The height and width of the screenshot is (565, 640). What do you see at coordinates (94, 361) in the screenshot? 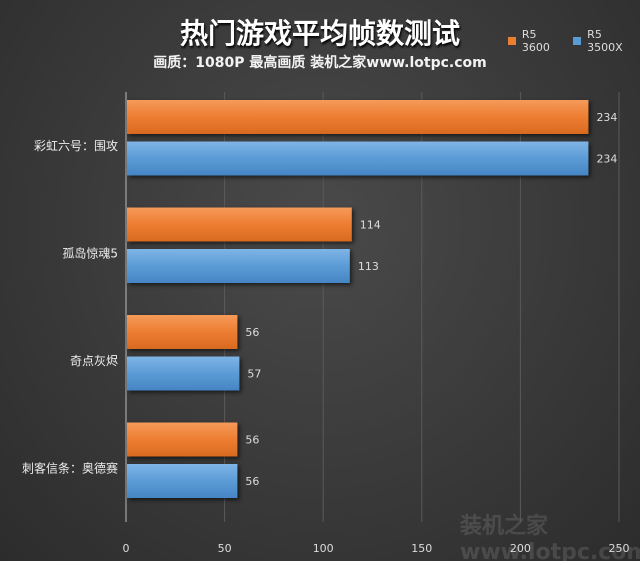
I see `category-label: 奇点灰烬` at bounding box center [94, 361].